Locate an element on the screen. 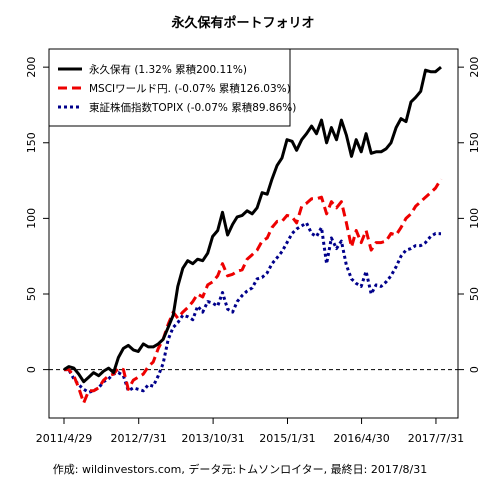  chart-title: 永久保有ポートフォリオ is located at coordinates (242, 23).